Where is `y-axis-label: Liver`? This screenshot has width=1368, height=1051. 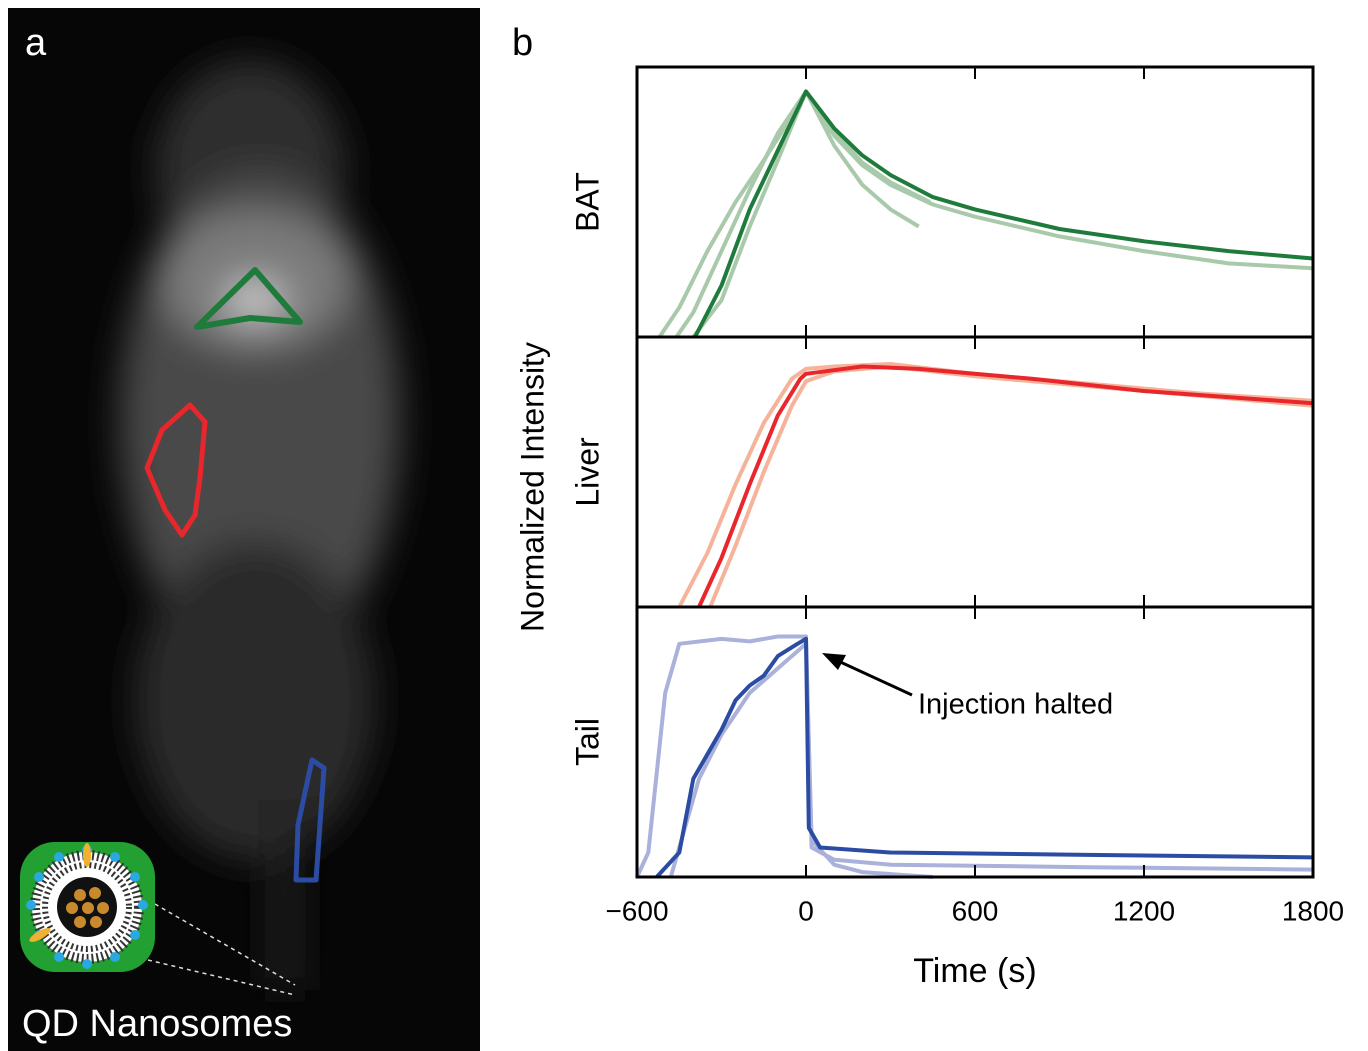
y-axis-label: Liver is located at coordinates (587, 472).